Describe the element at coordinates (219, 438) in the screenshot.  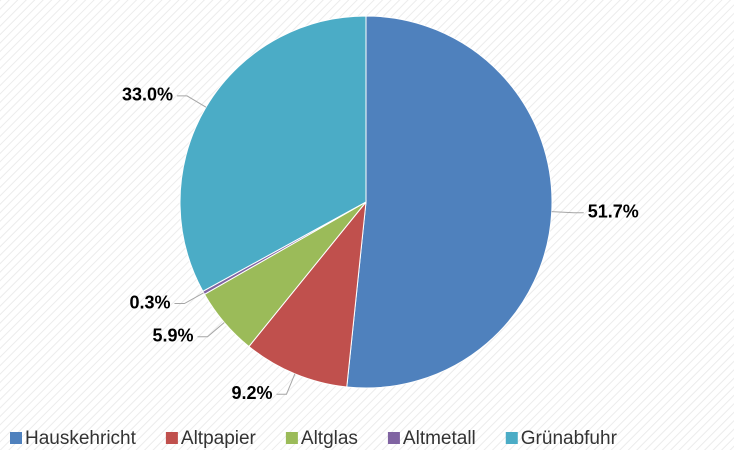
I see `legend-label: Altpapier` at that location.